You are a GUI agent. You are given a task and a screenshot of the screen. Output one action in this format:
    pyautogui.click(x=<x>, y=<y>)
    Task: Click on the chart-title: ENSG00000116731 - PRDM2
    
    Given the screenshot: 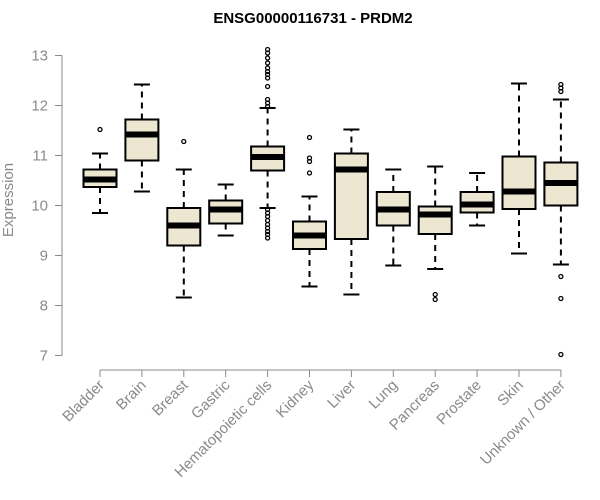 What is the action you would take?
    pyautogui.click(x=312, y=18)
    